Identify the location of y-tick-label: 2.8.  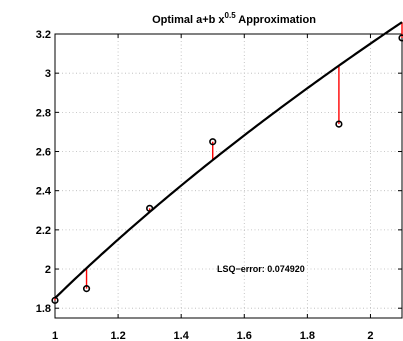
(43, 113).